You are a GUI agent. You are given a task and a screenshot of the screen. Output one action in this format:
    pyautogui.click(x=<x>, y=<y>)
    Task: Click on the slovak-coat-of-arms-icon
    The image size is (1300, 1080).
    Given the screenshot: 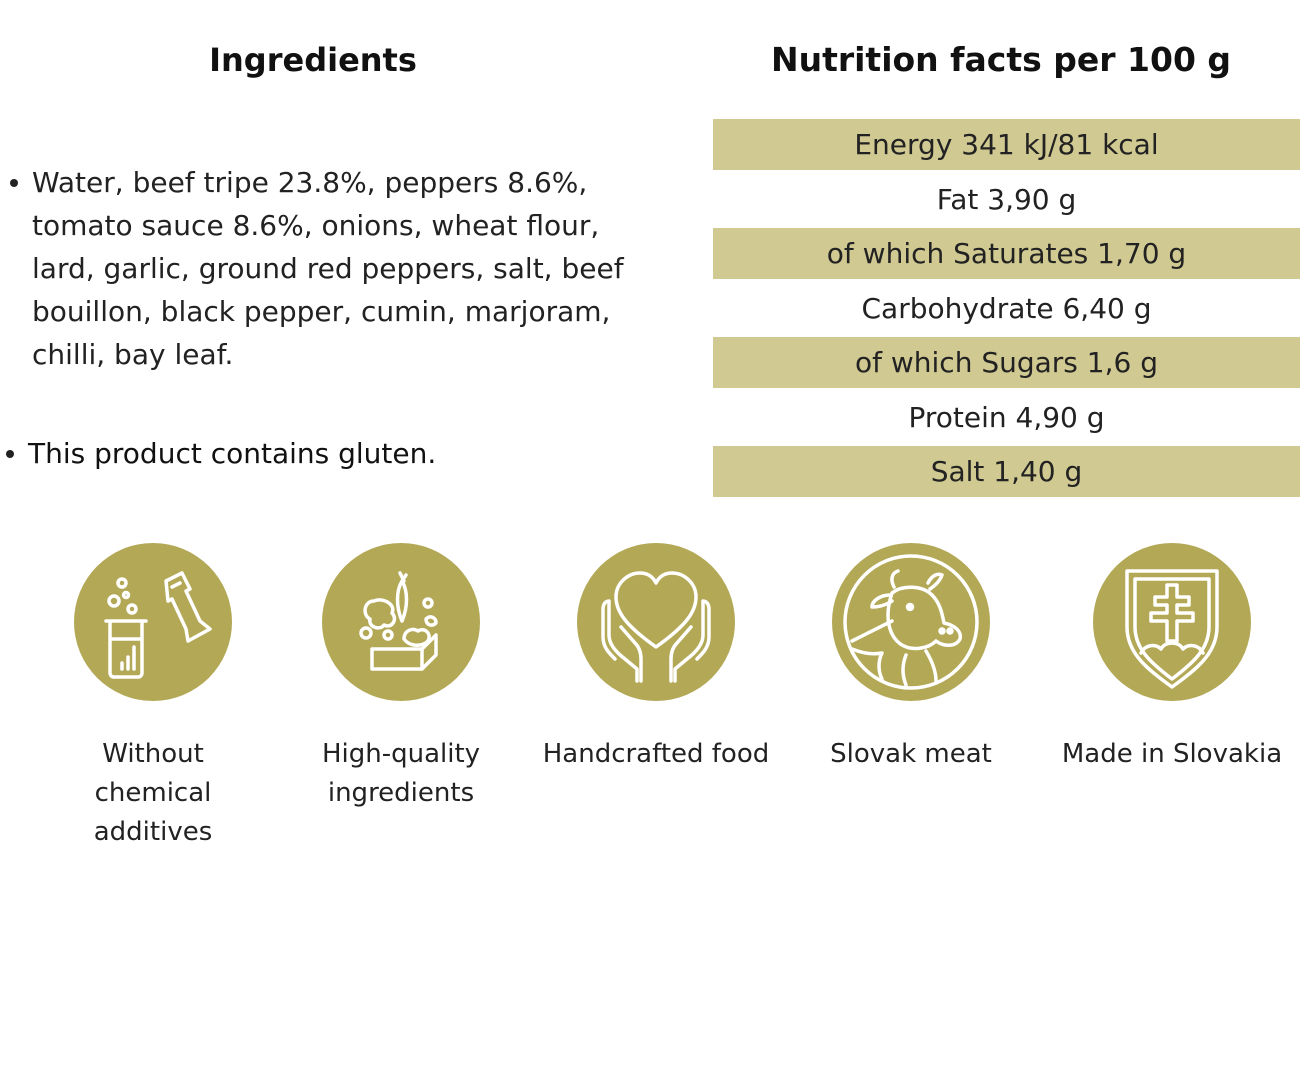 What is the action you would take?
    pyautogui.click(x=1172, y=622)
    